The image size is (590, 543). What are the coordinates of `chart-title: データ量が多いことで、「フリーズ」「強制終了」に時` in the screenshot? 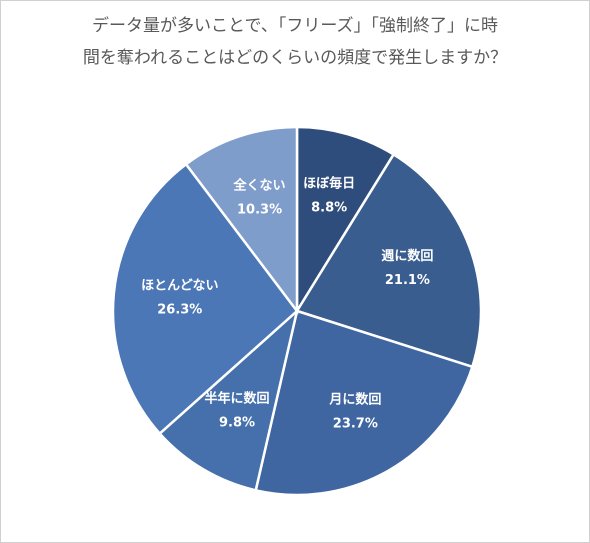 It's located at (295, 25).